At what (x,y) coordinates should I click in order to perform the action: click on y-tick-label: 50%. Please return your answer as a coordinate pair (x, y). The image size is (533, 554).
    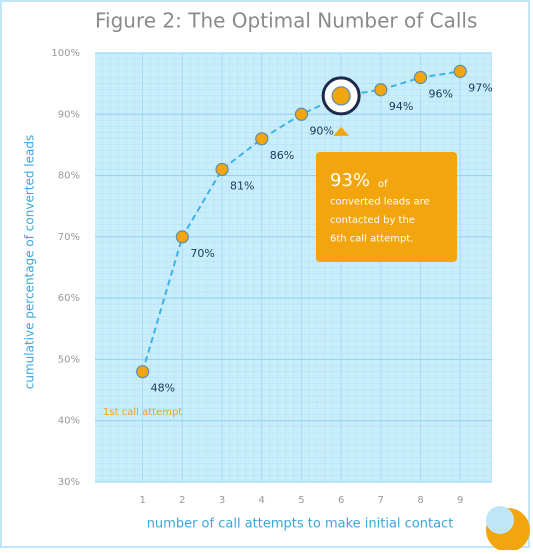
    Looking at the image, I should click on (69, 359).